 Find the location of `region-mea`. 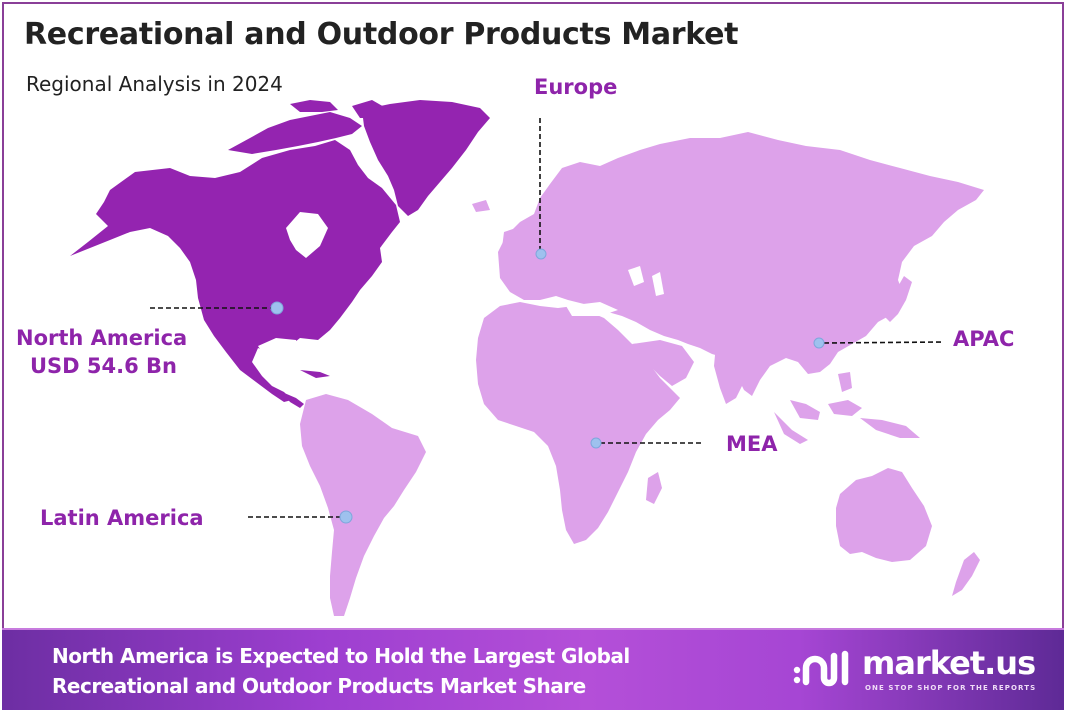

region-mea is located at coordinates (578, 423).